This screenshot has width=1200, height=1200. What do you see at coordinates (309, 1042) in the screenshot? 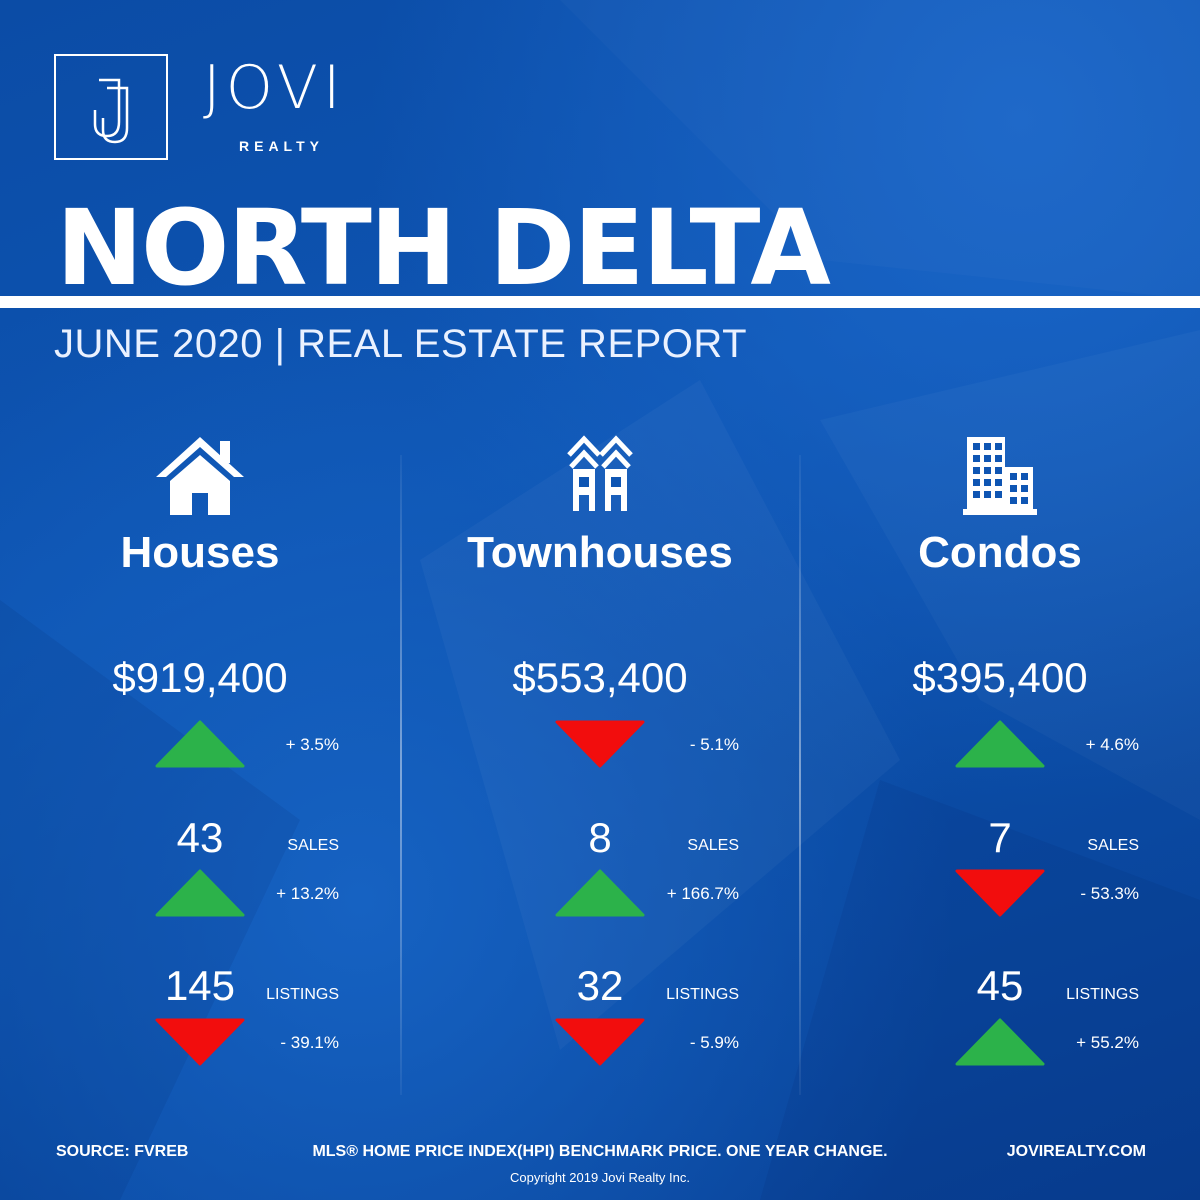
I see `listings-change: - 39.1%` at bounding box center [309, 1042].